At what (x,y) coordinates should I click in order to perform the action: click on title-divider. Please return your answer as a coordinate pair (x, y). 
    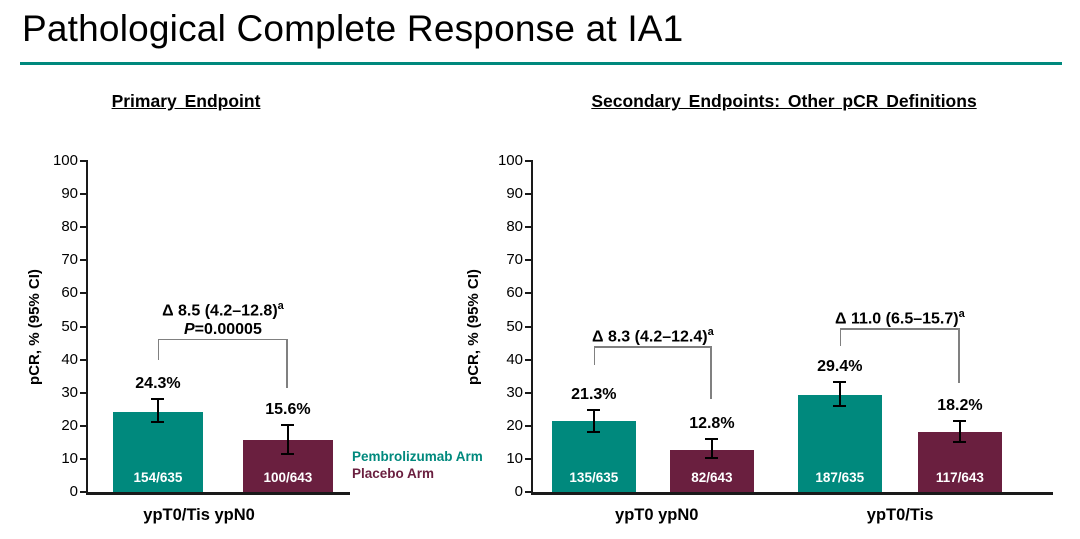
    Looking at the image, I should click on (541, 63).